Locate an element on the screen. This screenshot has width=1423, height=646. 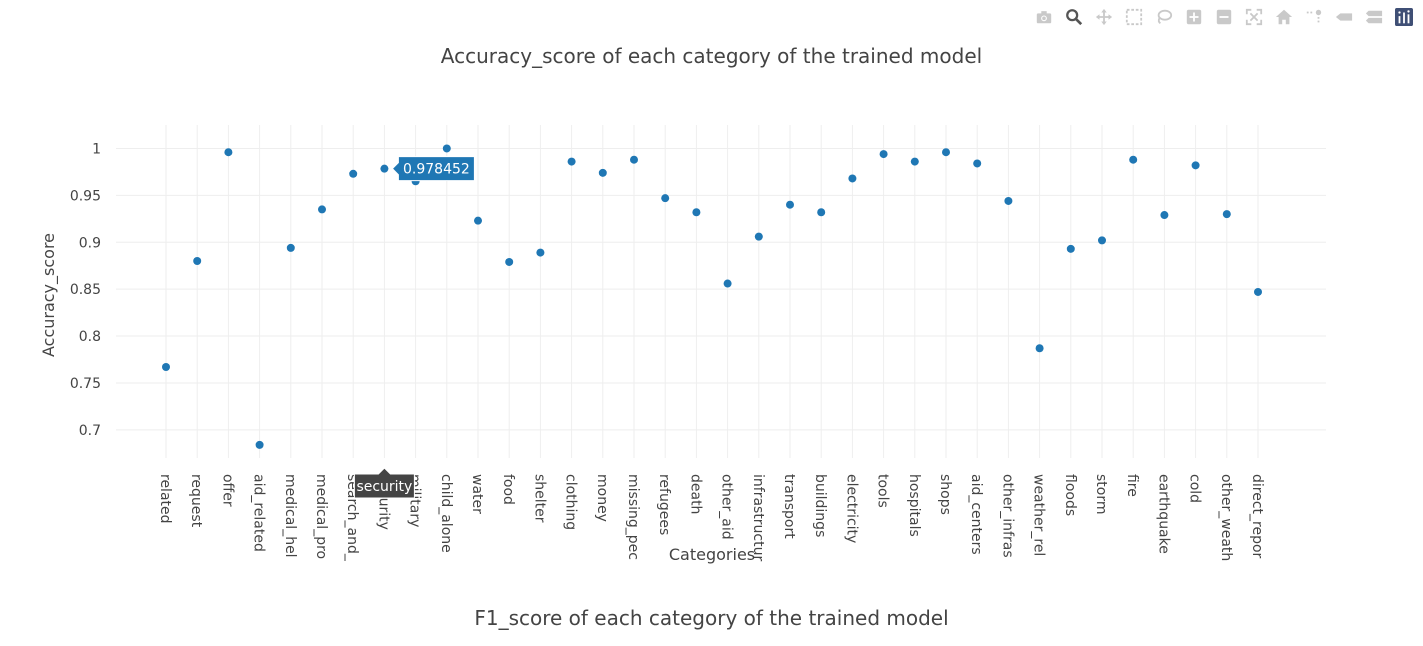
camera-icon is located at coordinates (1044, 17).